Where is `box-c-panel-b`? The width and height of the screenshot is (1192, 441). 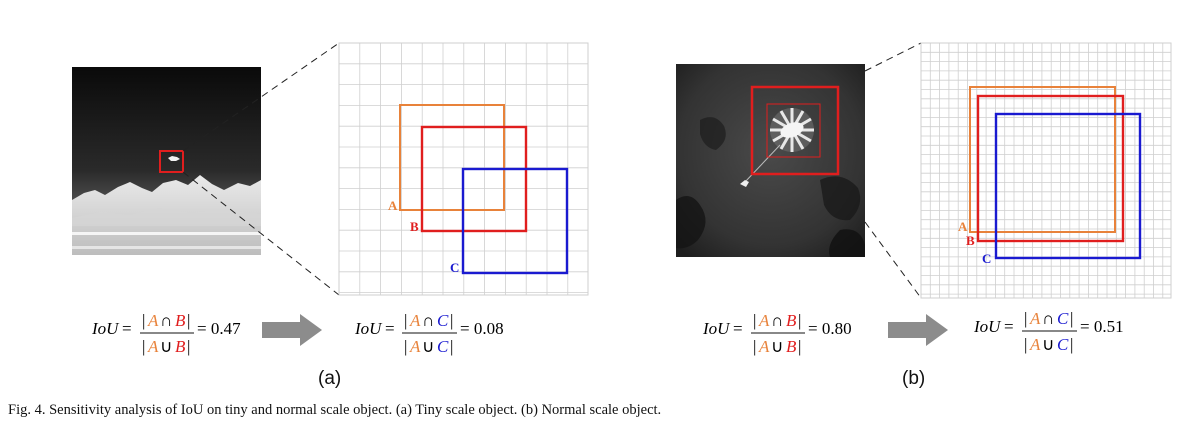
box-c-panel-b is located at coordinates (1068, 186).